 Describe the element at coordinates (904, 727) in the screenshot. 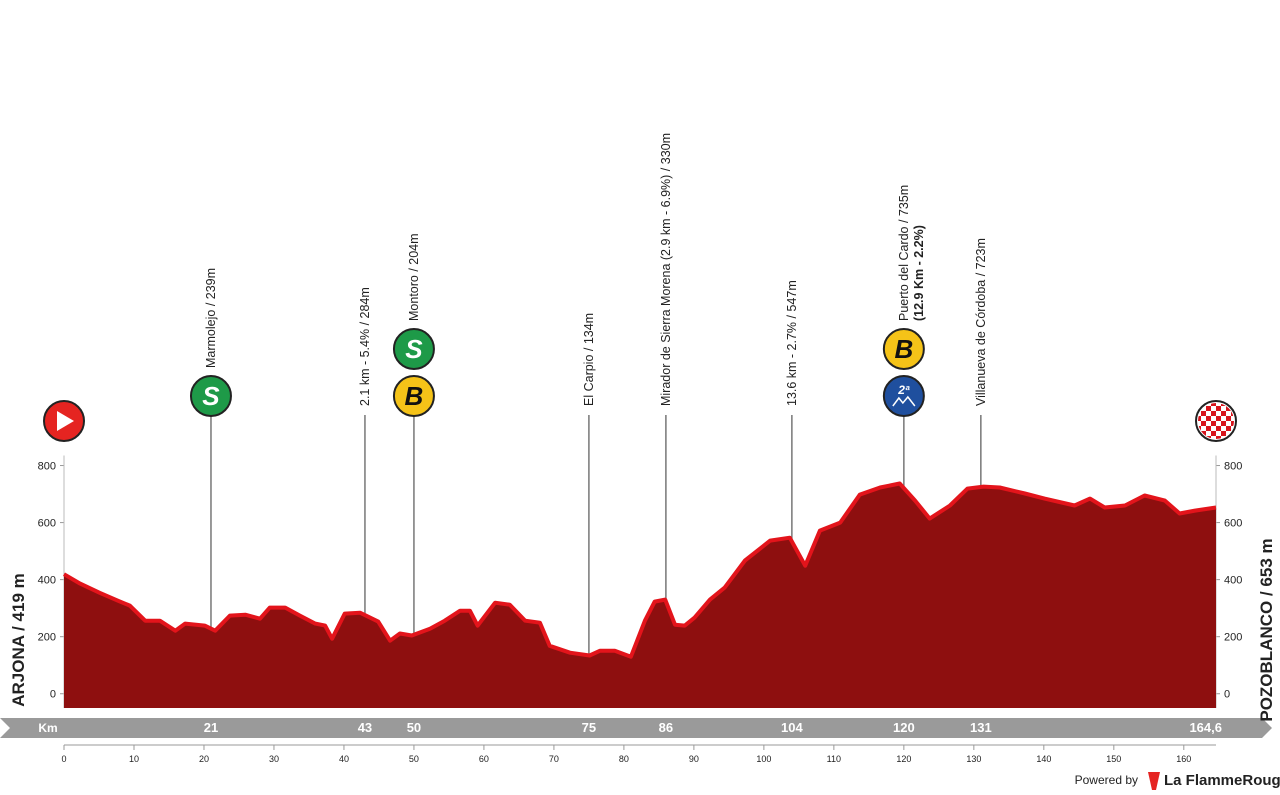

I see `km-marker: 120` at that location.